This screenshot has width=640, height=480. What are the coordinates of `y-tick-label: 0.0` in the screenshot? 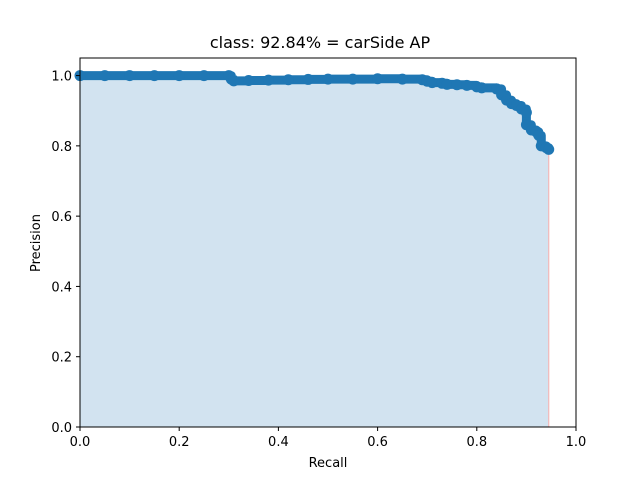 It's located at (61, 428).